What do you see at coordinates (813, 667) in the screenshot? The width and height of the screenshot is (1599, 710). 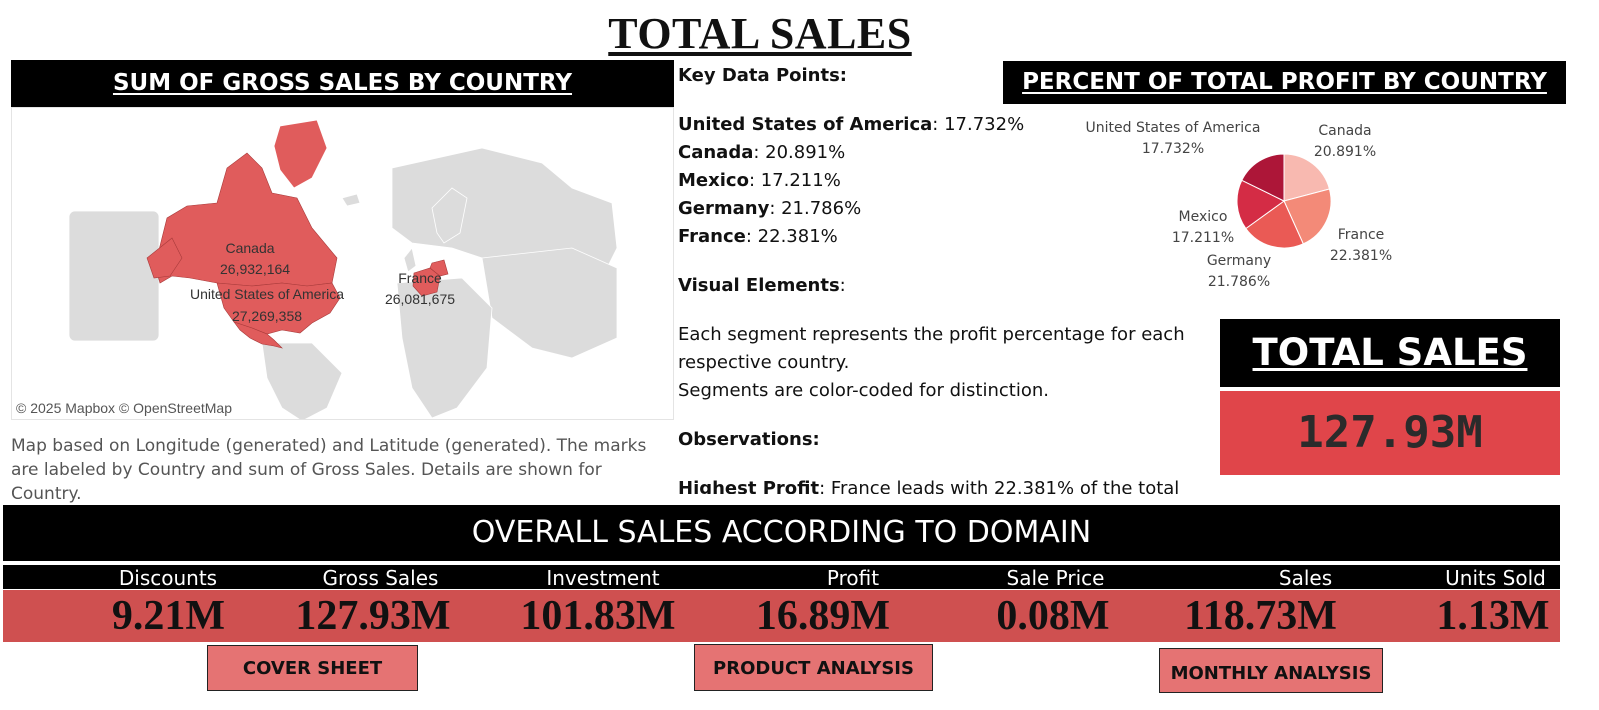 I see `product-analysis-button: PRODUCT ANALYSIS` at bounding box center [813, 667].